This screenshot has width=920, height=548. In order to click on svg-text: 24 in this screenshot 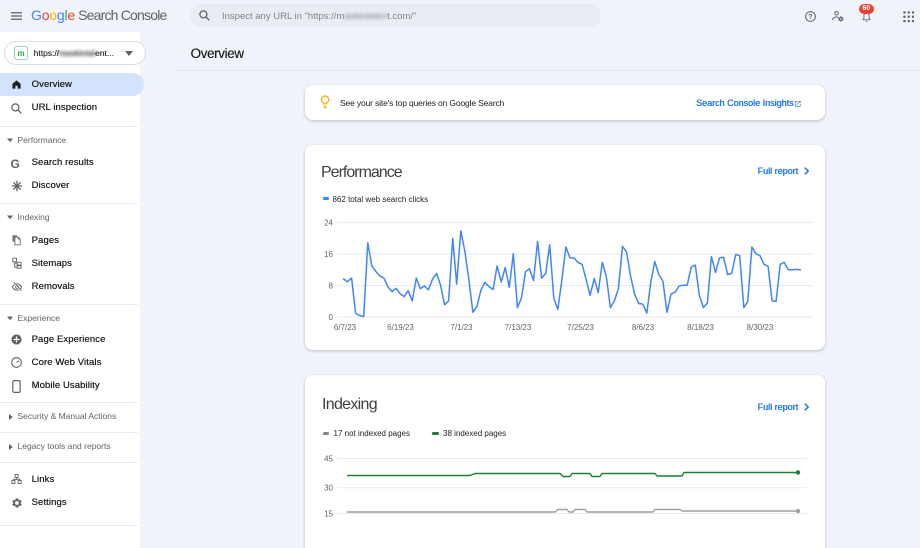, I will do `click(328, 222)`.